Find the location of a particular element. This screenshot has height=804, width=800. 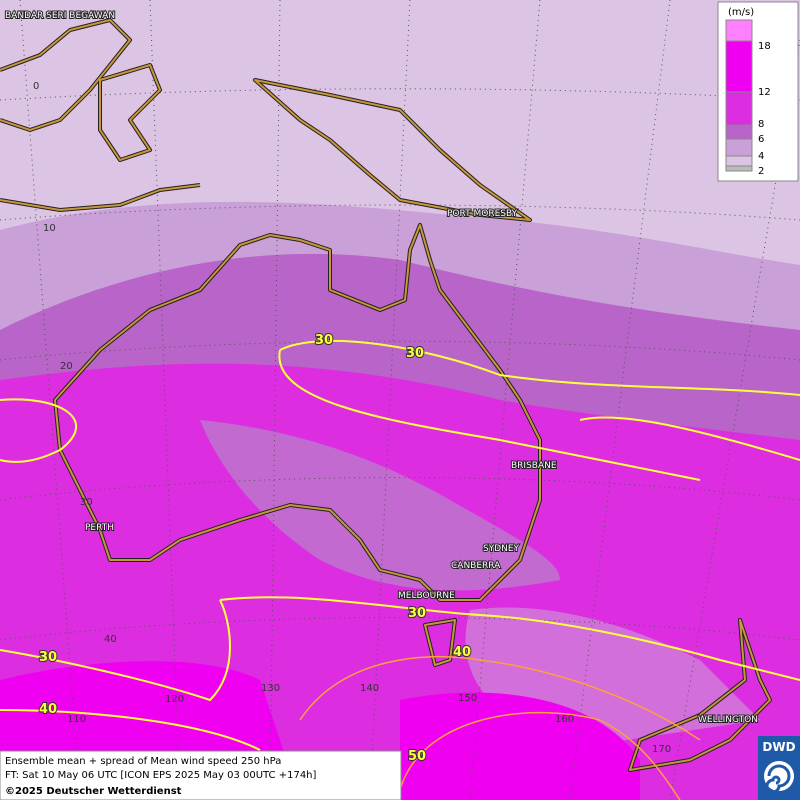

latitude-label: 0 is located at coordinates (36, 86).